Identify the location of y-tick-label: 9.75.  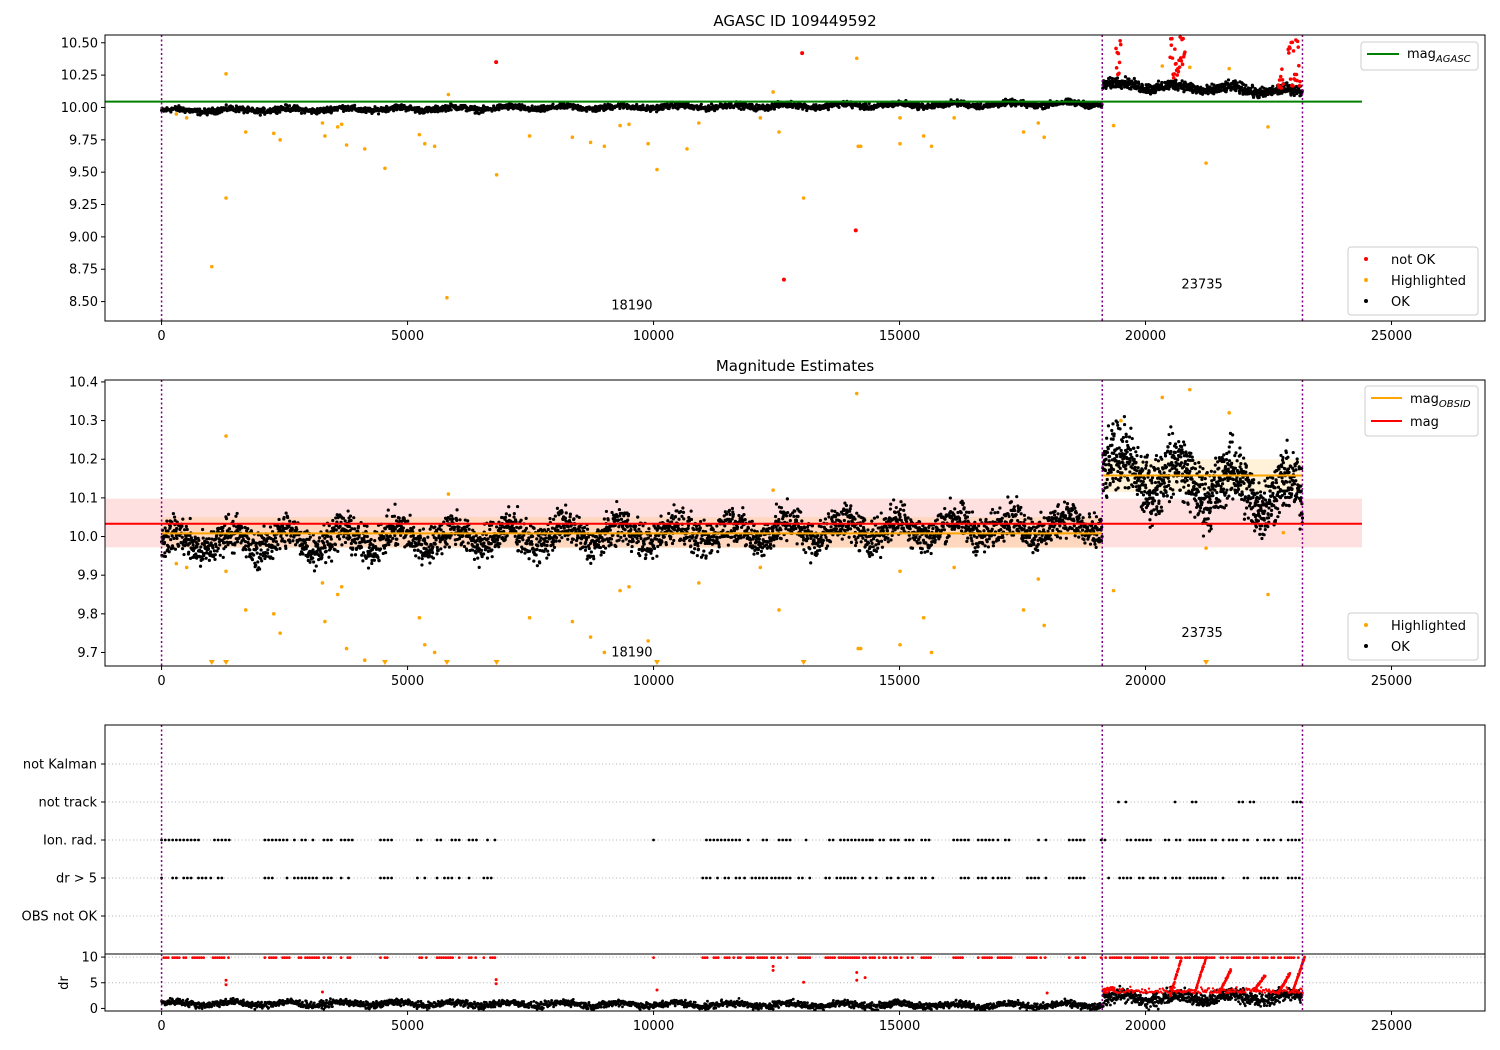
(83, 140).